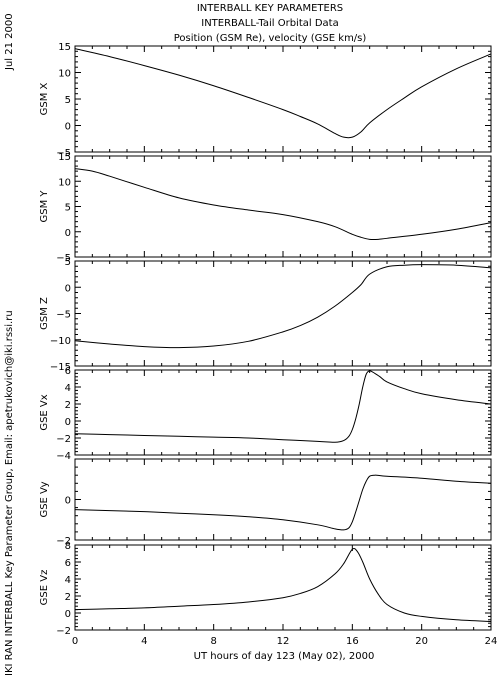  Describe the element at coordinates (60, 341) in the screenshot. I see `y-tick-label: −10` at that location.